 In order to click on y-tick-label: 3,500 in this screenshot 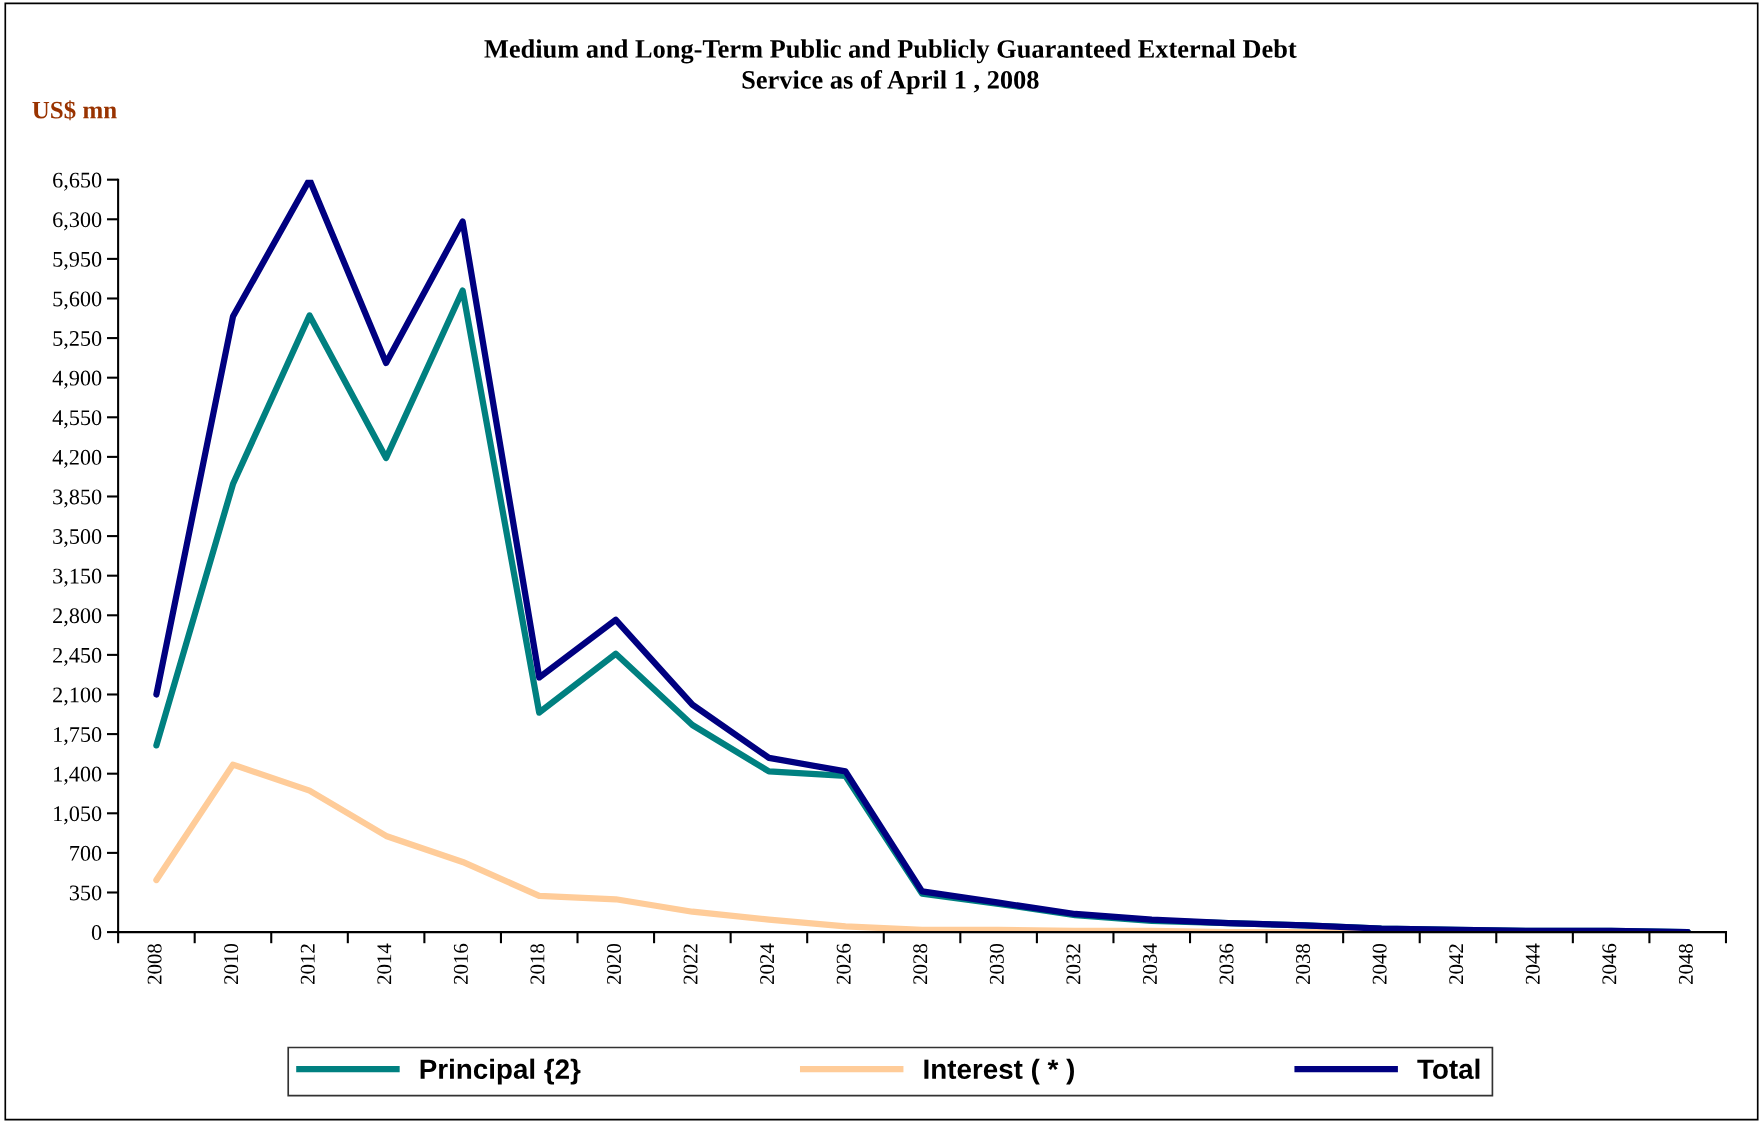, I will do `click(77, 538)`.